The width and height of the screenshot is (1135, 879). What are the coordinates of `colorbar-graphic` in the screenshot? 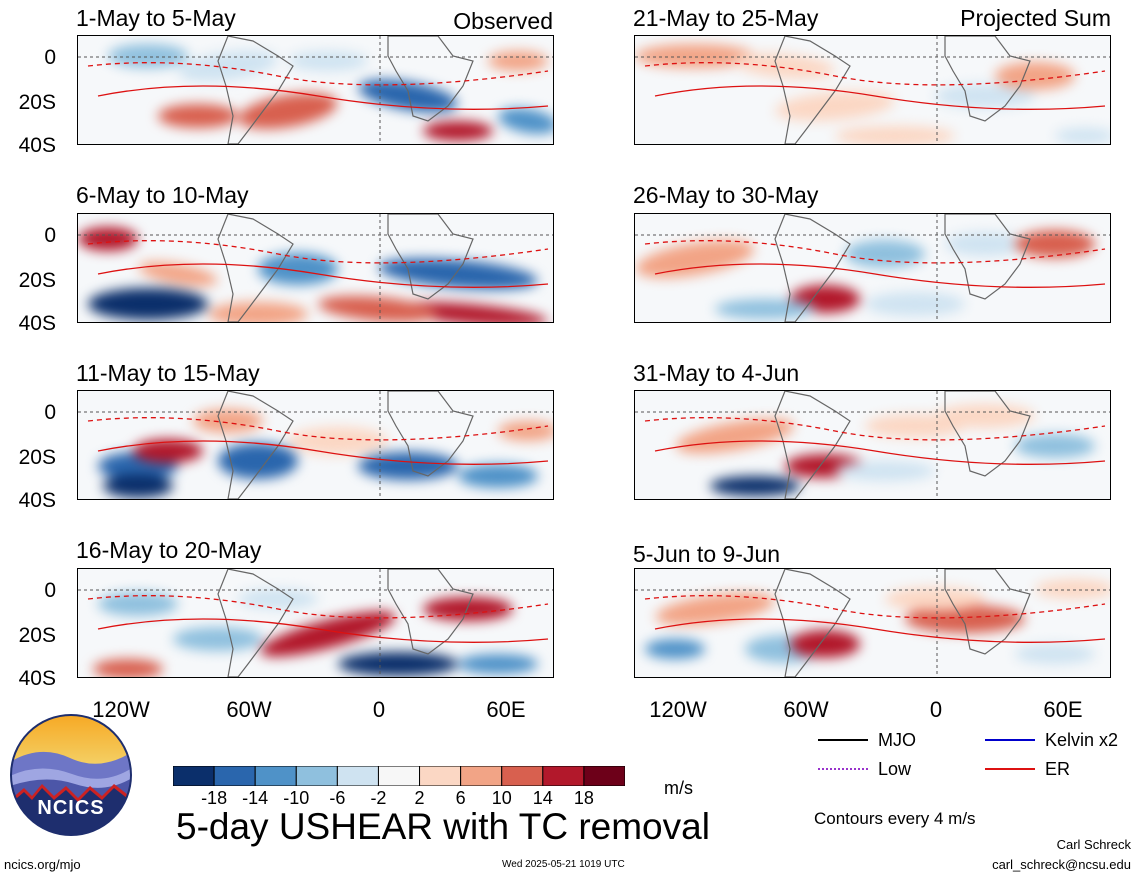 It's located at (399, 776).